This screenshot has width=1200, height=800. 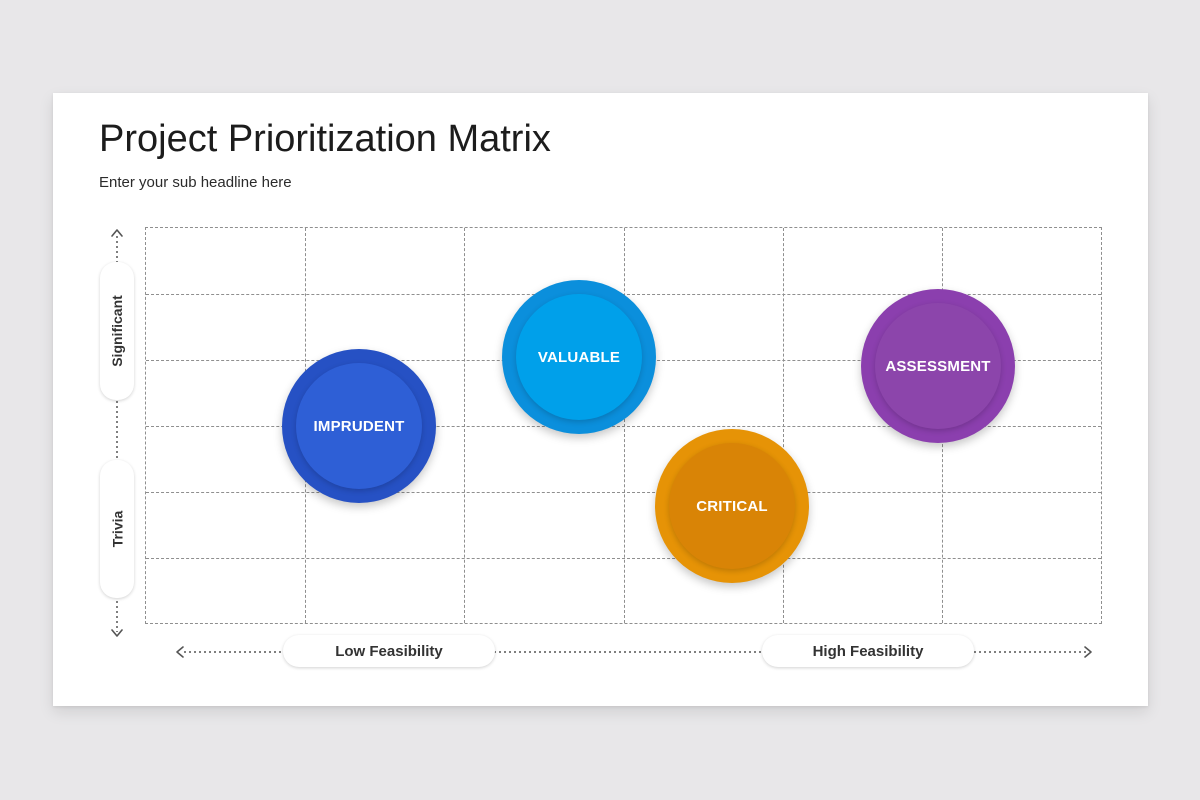 I want to click on bubble-label: VALUABLE, so click(x=579, y=357).